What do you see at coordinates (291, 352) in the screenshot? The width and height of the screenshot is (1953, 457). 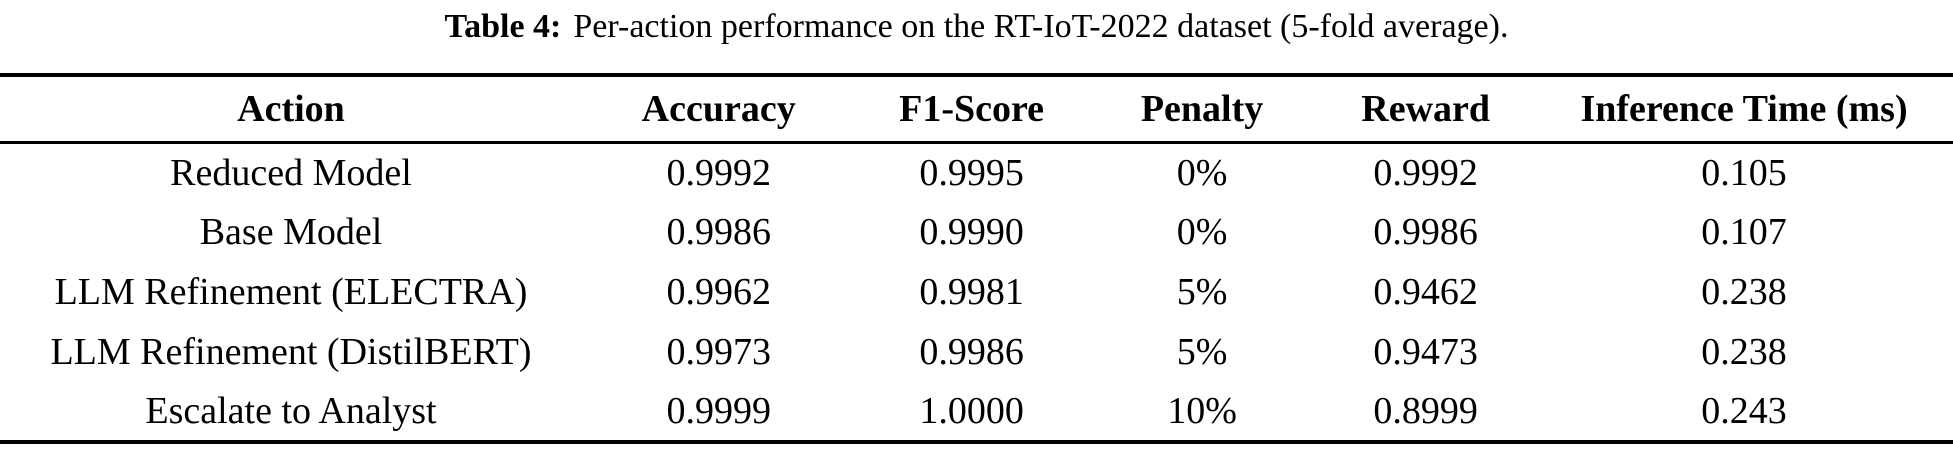 I see `cell-action: LLM Refinement (DistilBERT)` at bounding box center [291, 352].